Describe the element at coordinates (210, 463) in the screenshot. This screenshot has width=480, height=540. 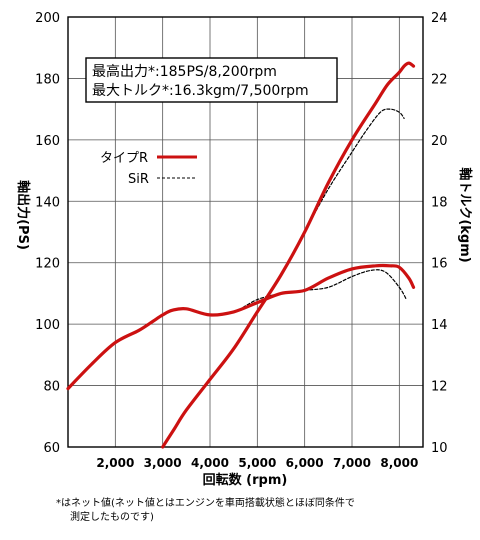
I see `x-tick-label: 4,000` at that location.